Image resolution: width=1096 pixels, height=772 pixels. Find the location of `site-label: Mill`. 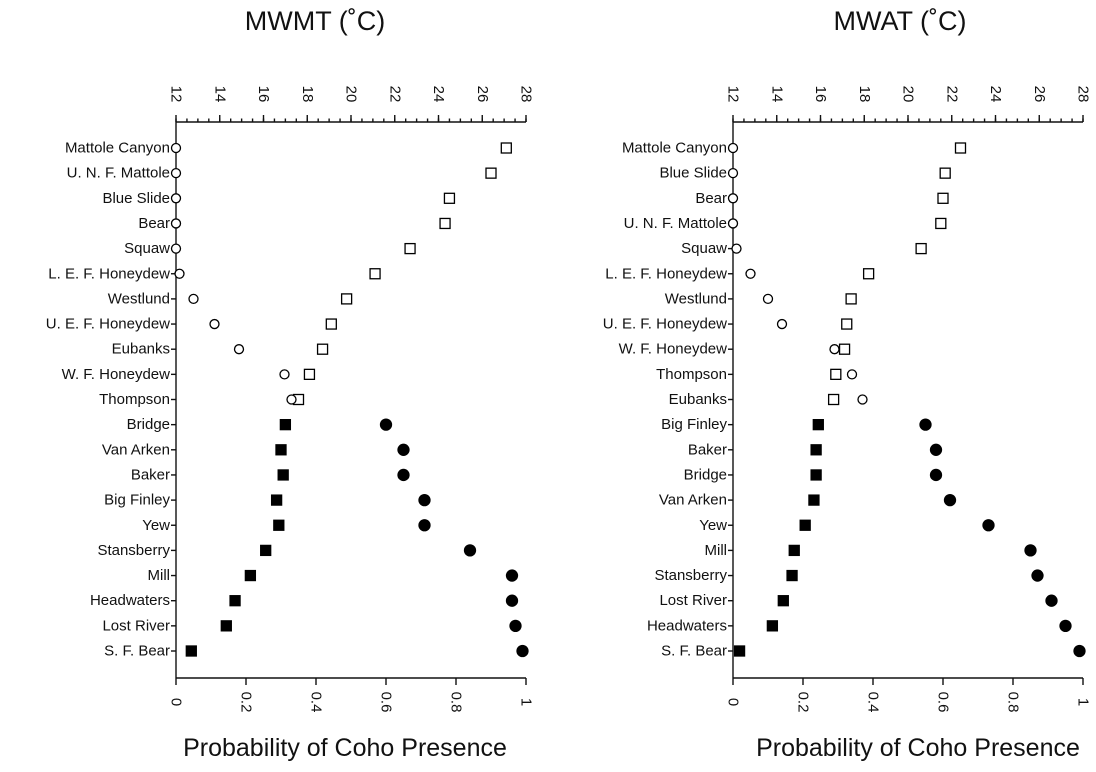

site-label: Mill is located at coordinates (716, 550).